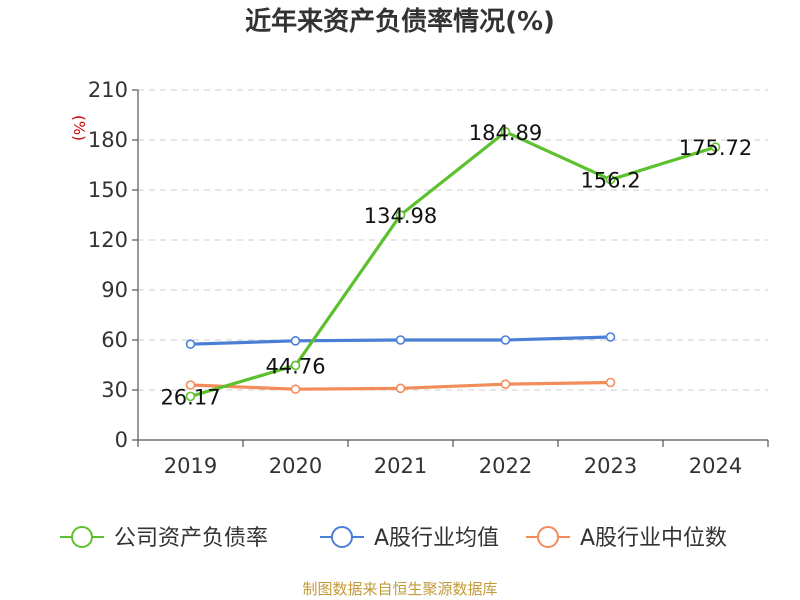  I want to click on x-tick-label: 2024, so click(715, 466).